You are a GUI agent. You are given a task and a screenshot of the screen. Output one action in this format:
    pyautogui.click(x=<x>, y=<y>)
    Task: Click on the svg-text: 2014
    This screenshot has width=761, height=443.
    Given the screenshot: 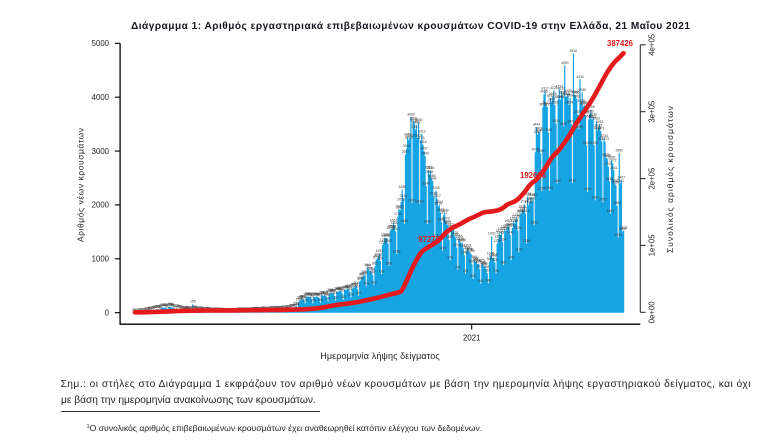 What is the action you would take?
    pyautogui.click(x=525, y=202)
    